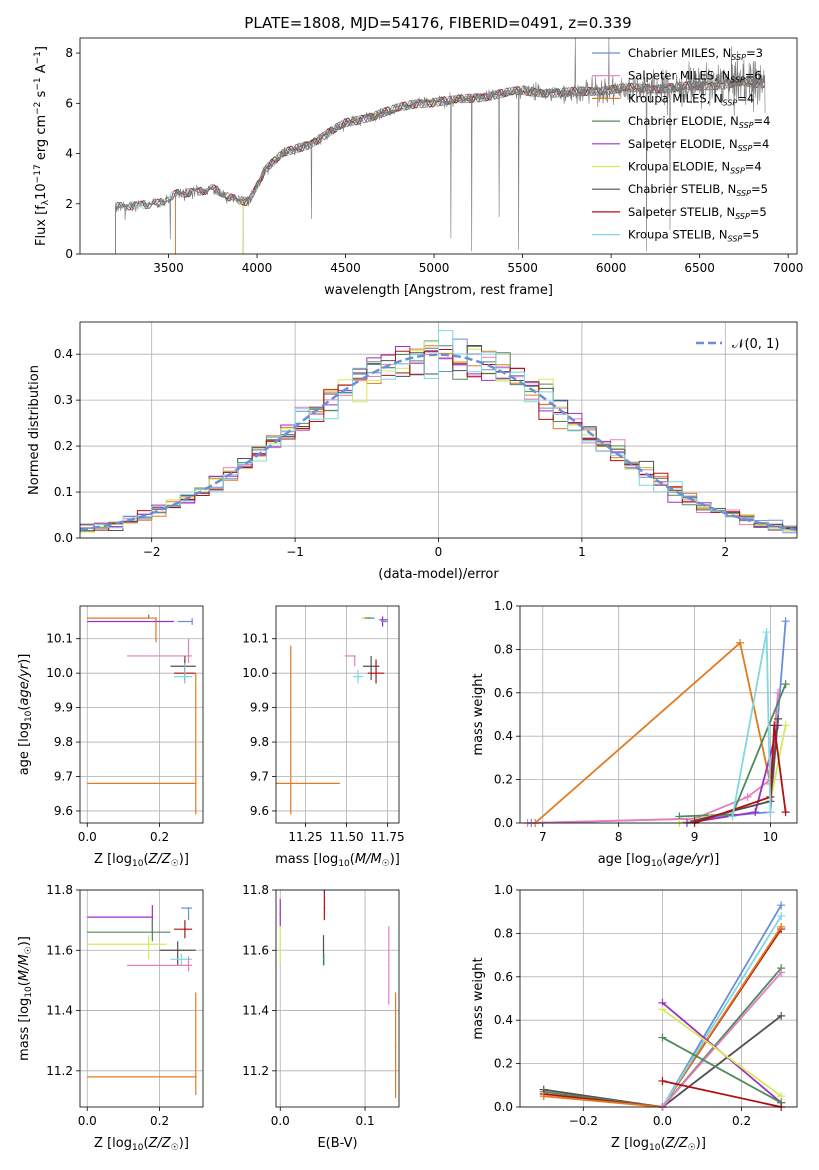 The height and width of the screenshot is (1170, 819). I want to click on x-tick-label: 10, so click(770, 837).